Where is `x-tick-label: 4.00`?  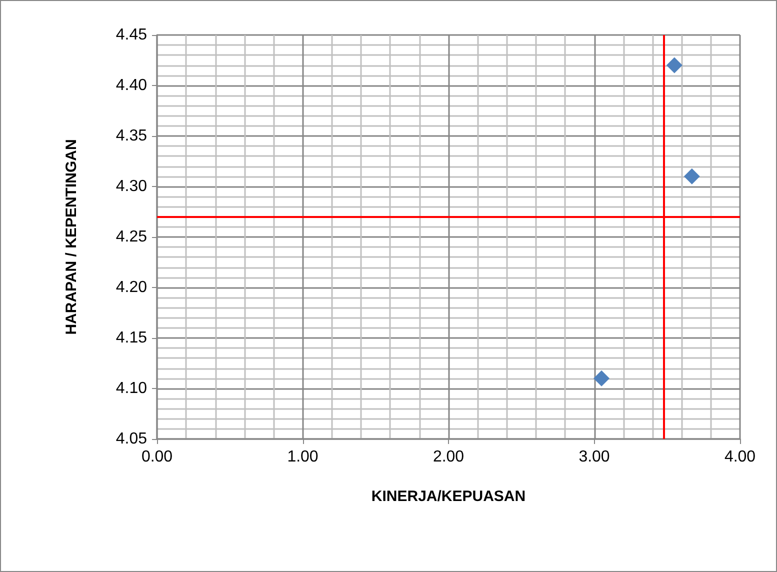
x-tick-label: 4.00 is located at coordinates (740, 457).